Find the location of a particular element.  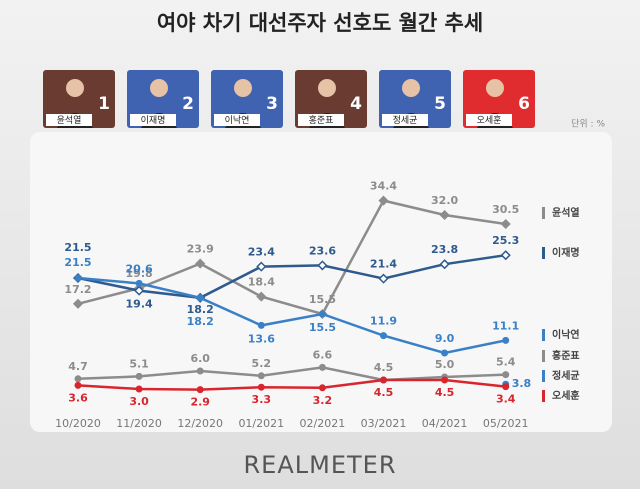

data-label: 15.5 is located at coordinates (322, 327).